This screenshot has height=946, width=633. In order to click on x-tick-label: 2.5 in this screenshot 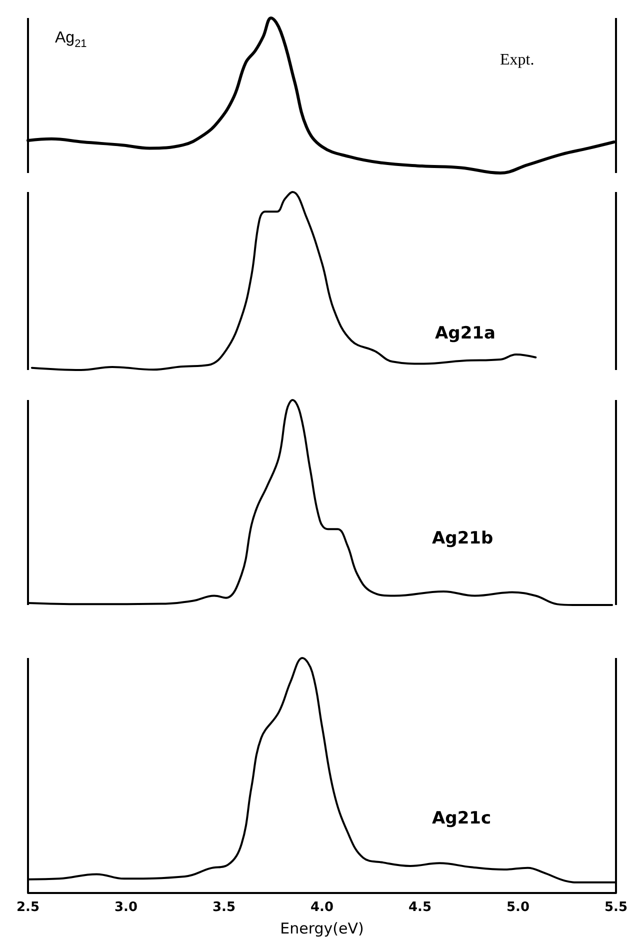, I will do `click(28, 907)`.